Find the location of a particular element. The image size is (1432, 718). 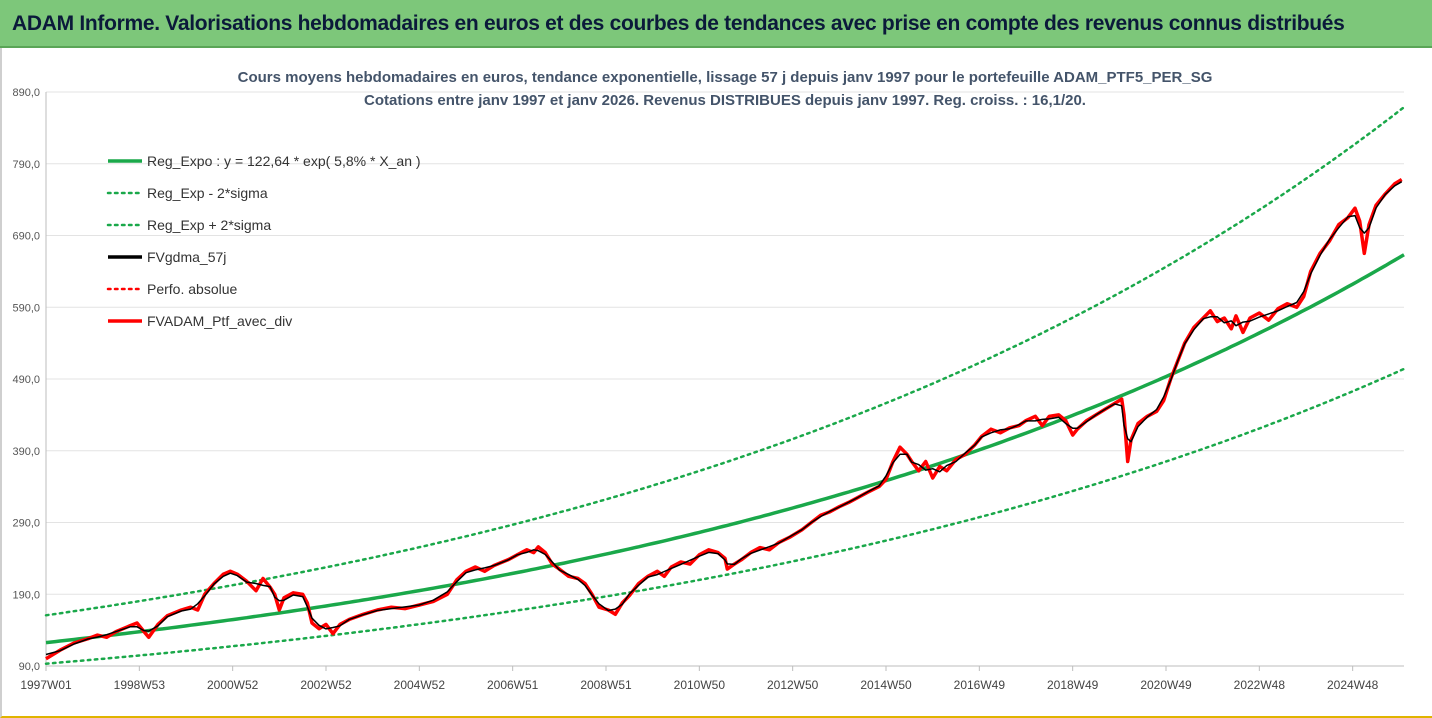

y-tick-label: 190,0 is located at coordinates (26, 595).